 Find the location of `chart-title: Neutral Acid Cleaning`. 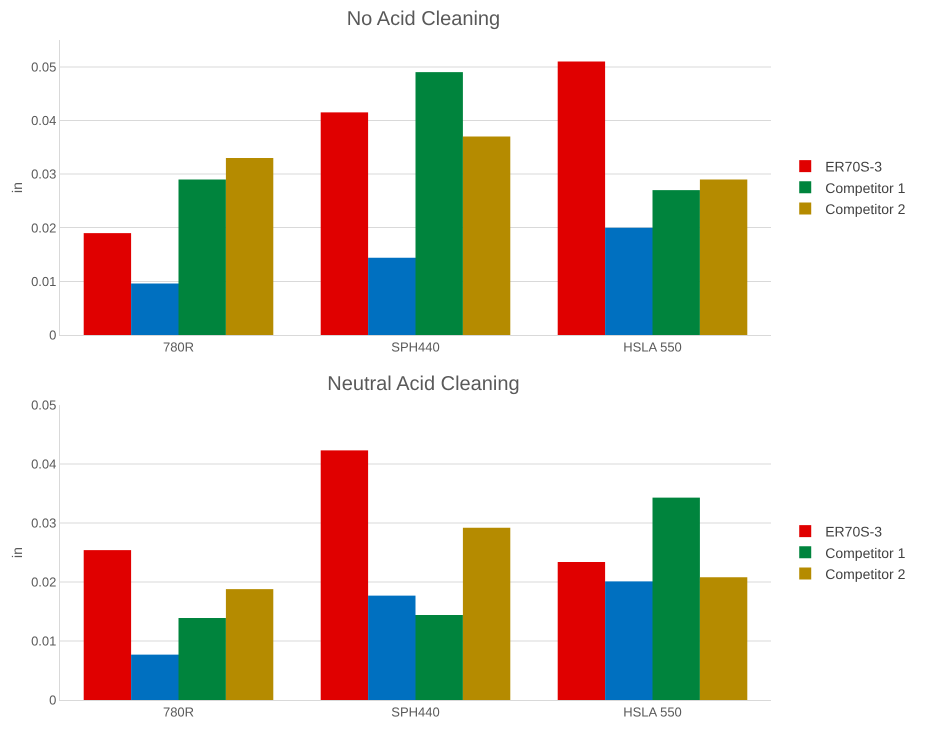

chart-title: Neutral Acid Cleaning is located at coordinates (423, 383).